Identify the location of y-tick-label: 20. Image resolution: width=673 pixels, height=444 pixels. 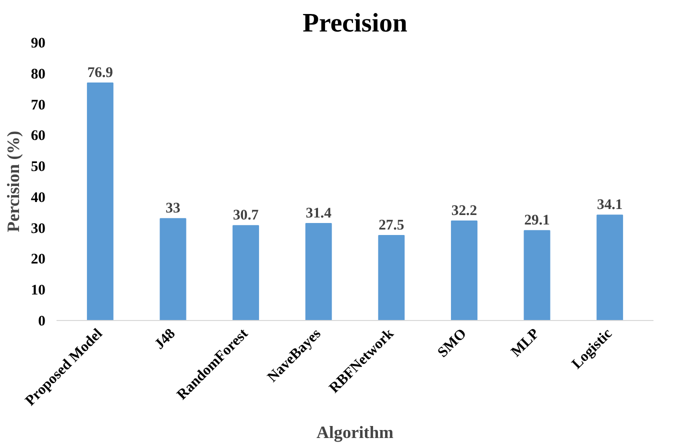
(38, 260).